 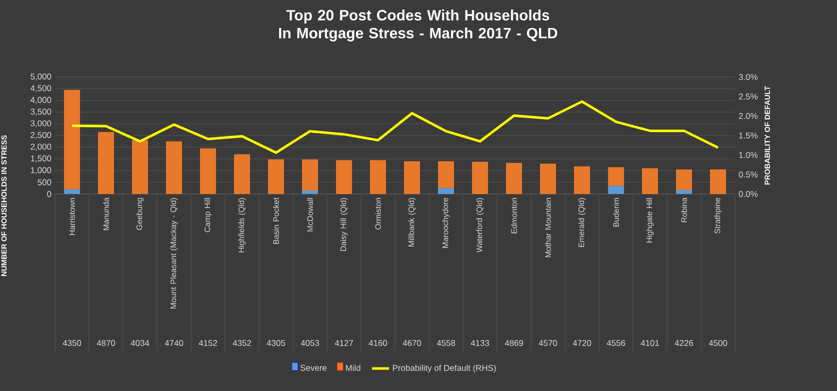 What do you see at coordinates (748, 77) in the screenshot?
I see `y2-tick-label: 3.0%` at bounding box center [748, 77].